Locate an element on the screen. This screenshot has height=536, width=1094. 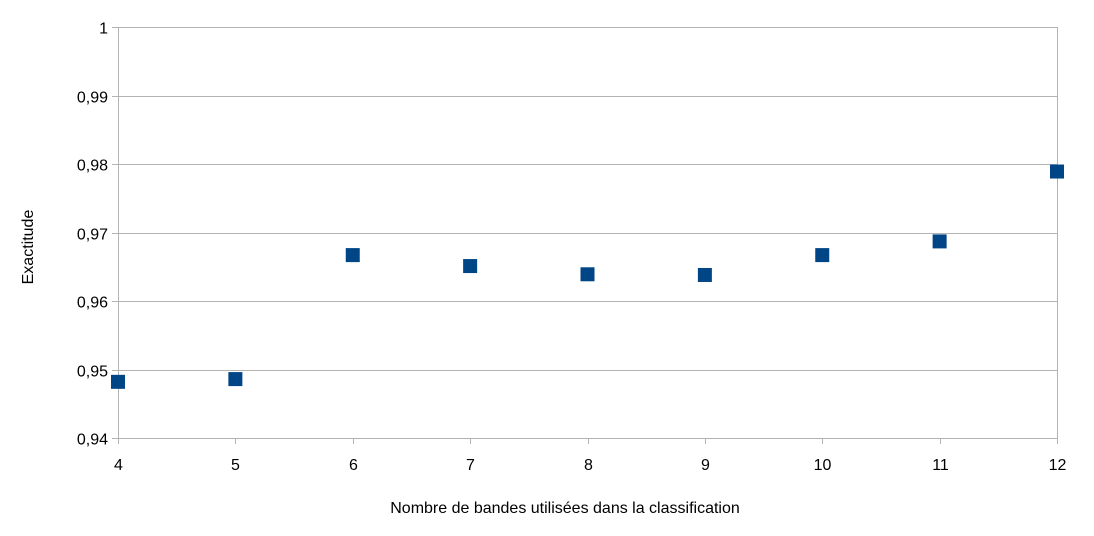
x-tick-labels: 4 5 6 7 8 9 10 11 12 is located at coordinates (590, 465).